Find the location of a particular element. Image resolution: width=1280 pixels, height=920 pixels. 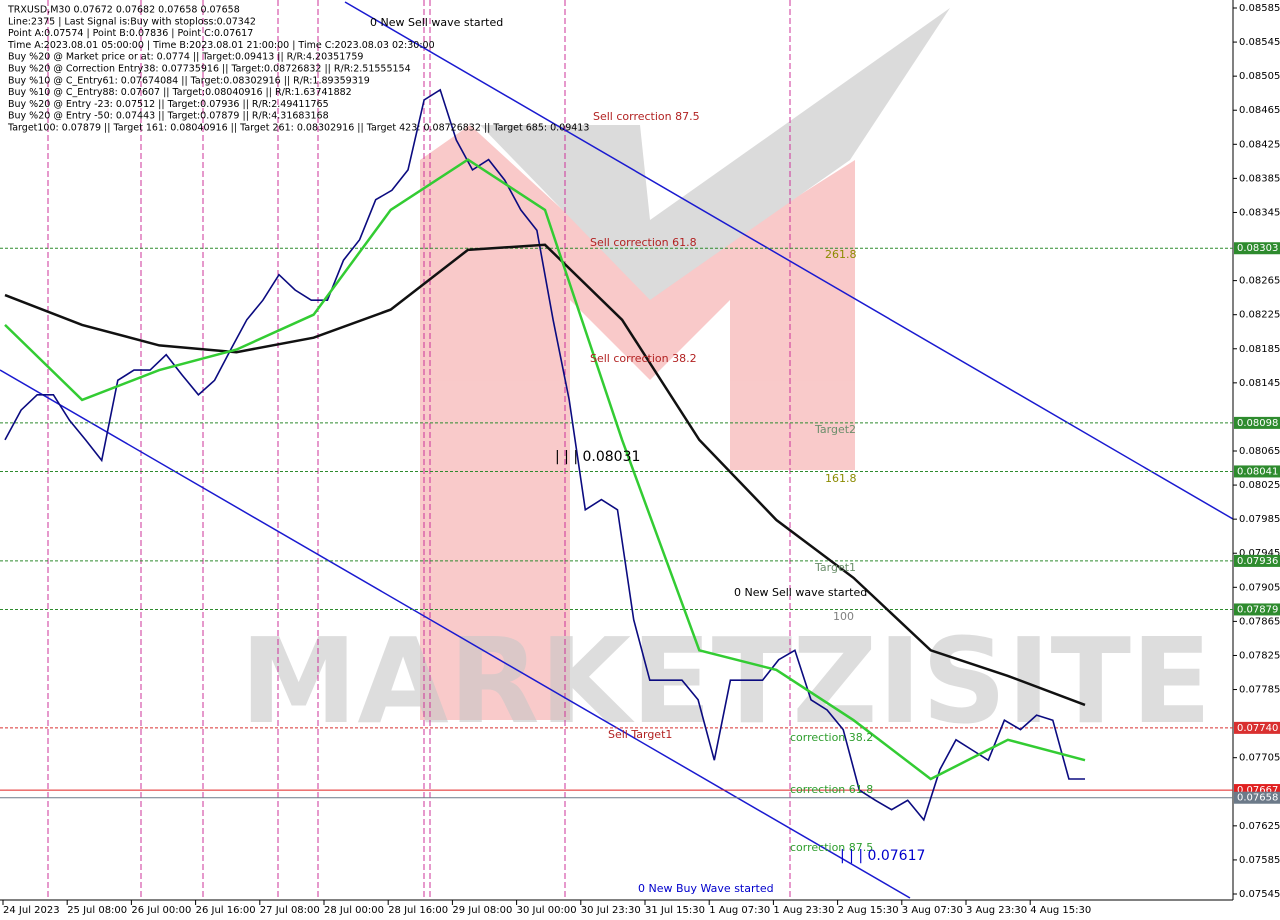

y-tick-label: 0.08025 is located at coordinates (1259, 485).